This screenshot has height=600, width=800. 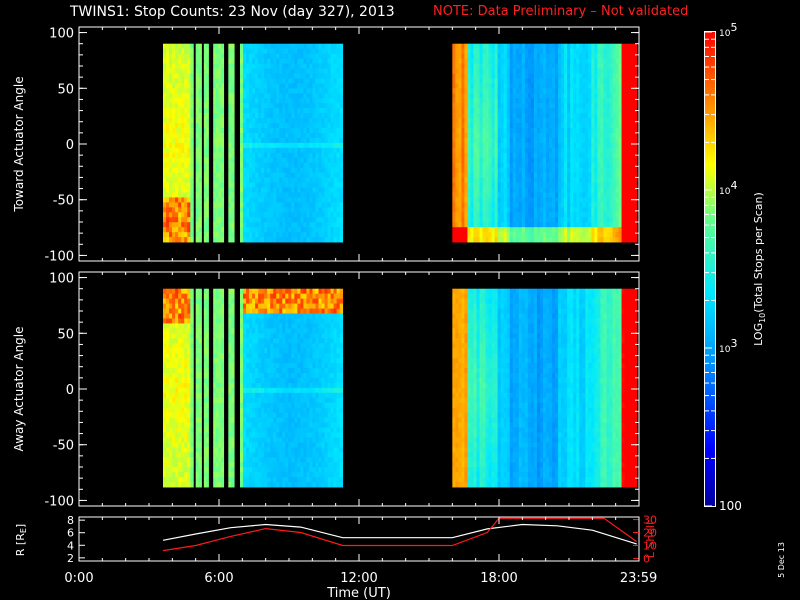 What do you see at coordinates (65, 89) in the screenshot?
I see `toward-yaxis-tick-50: 50` at bounding box center [65, 89].